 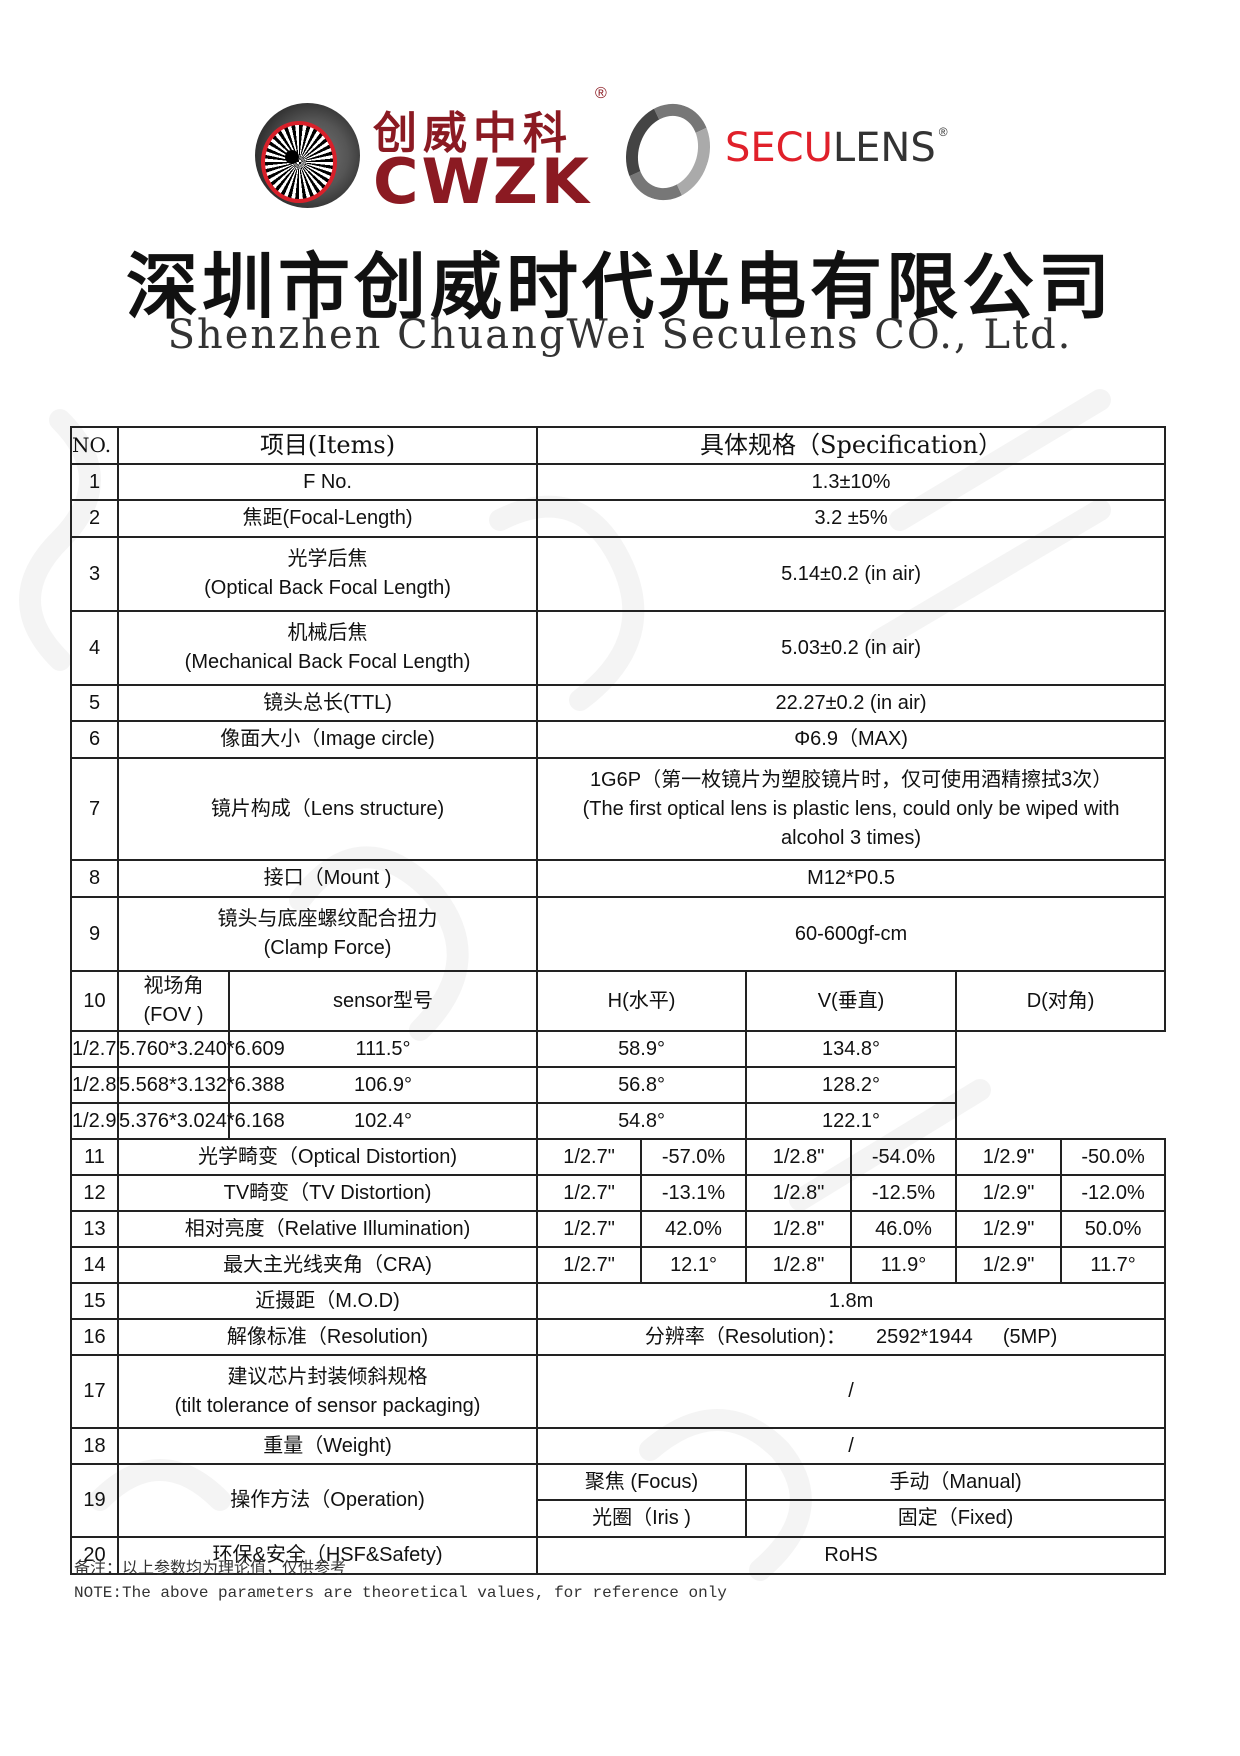 What do you see at coordinates (956, 1518) in the screenshot?
I see `iris-value: 固定（Fixed)` at bounding box center [956, 1518].